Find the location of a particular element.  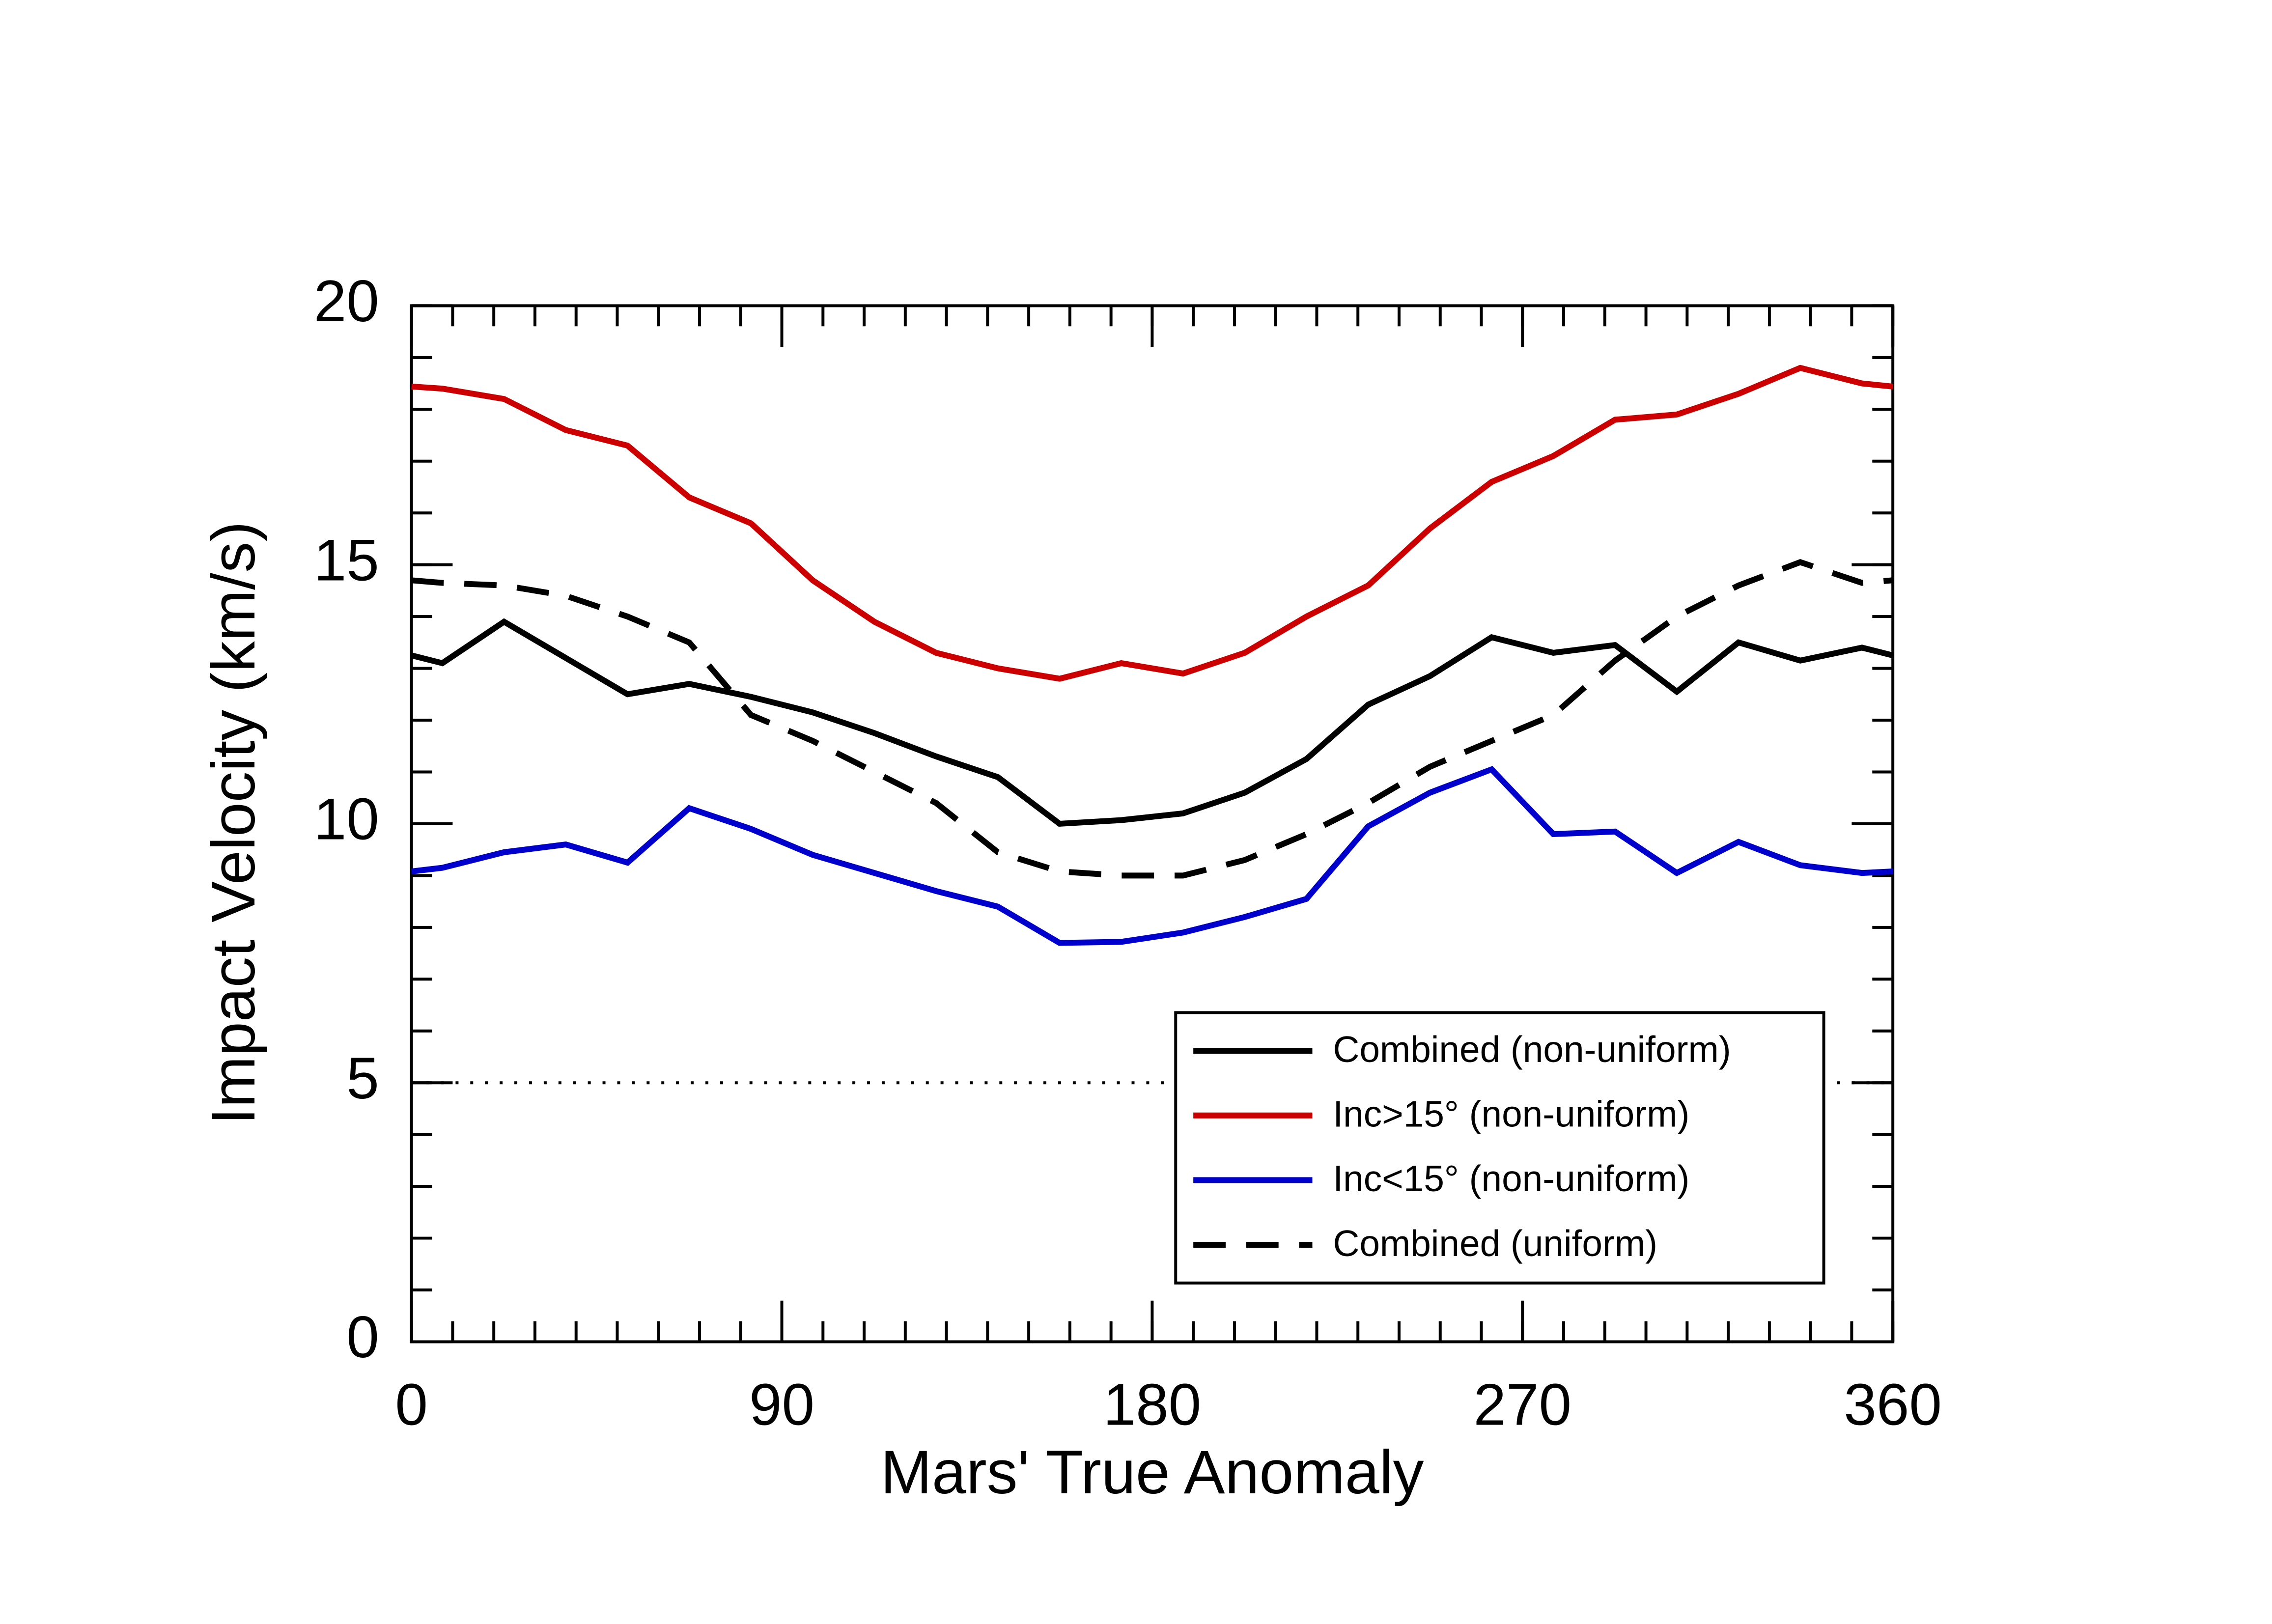

legend-box is located at coordinates (1499, 1148).